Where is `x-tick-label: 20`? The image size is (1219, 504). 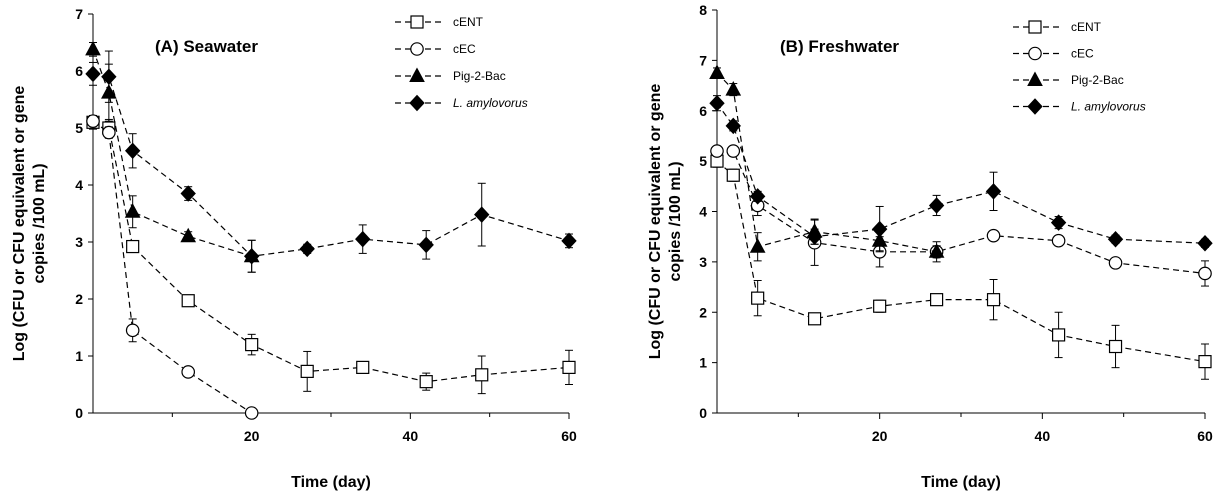 x-tick-label: 20 is located at coordinates (880, 436).